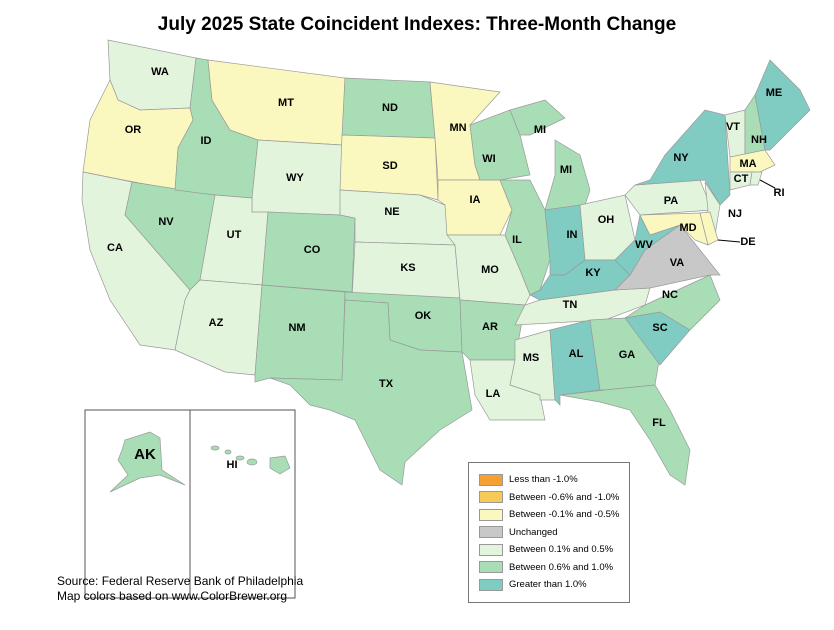 Image resolution: width=834 pixels, height=630 pixels. I want to click on state-AK, so click(147, 462).